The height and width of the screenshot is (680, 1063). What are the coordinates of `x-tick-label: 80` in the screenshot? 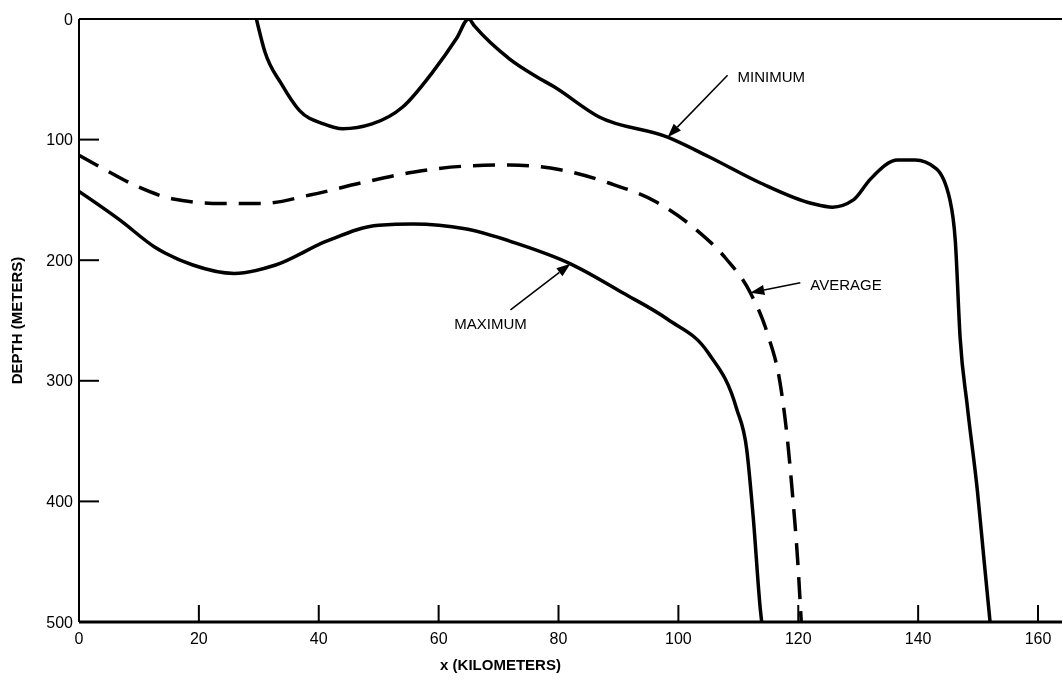 It's located at (558, 638).